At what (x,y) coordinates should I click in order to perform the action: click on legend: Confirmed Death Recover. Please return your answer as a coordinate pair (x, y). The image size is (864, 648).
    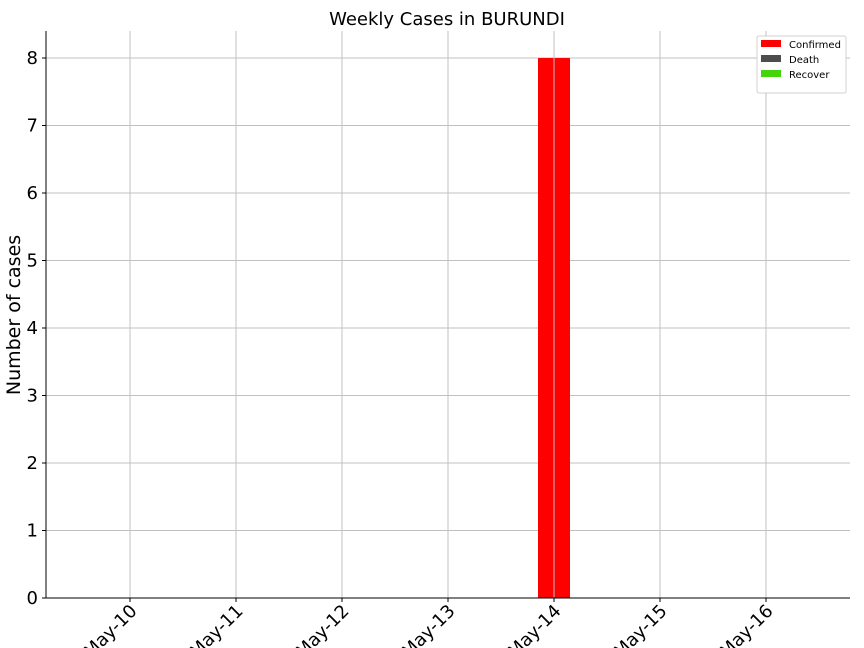
    Looking at the image, I should click on (801, 64).